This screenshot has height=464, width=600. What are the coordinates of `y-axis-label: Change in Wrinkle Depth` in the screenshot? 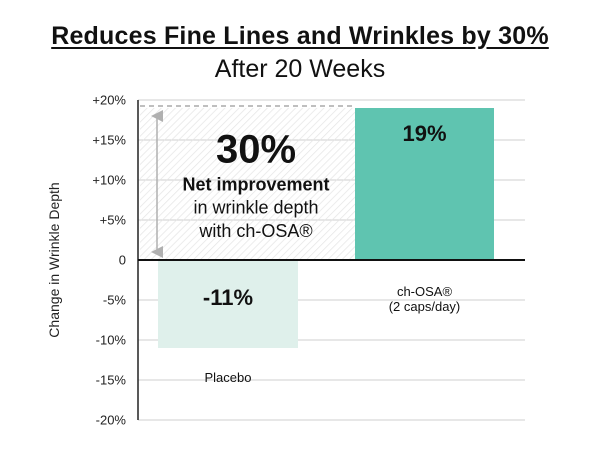 It's located at (54, 259).